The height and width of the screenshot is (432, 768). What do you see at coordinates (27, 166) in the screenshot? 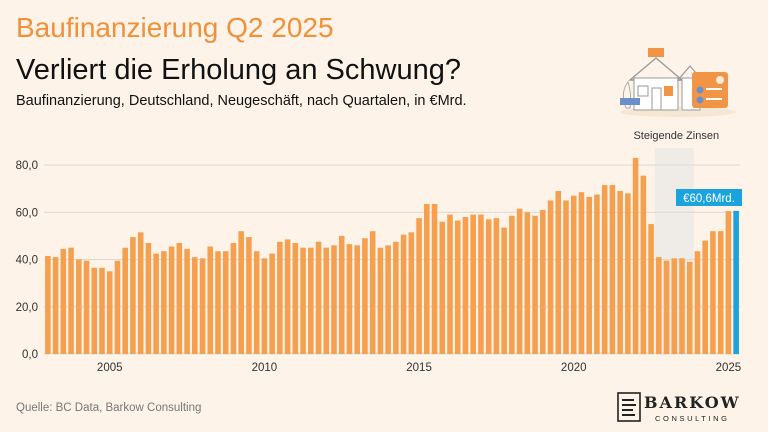
I see `y-tick-label: 80,0` at bounding box center [27, 166].